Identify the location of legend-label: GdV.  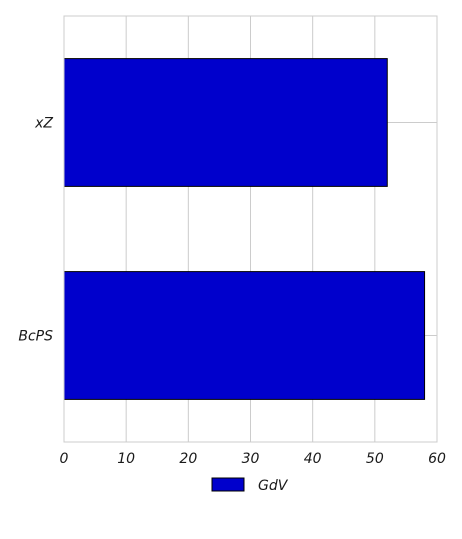
(273, 486).